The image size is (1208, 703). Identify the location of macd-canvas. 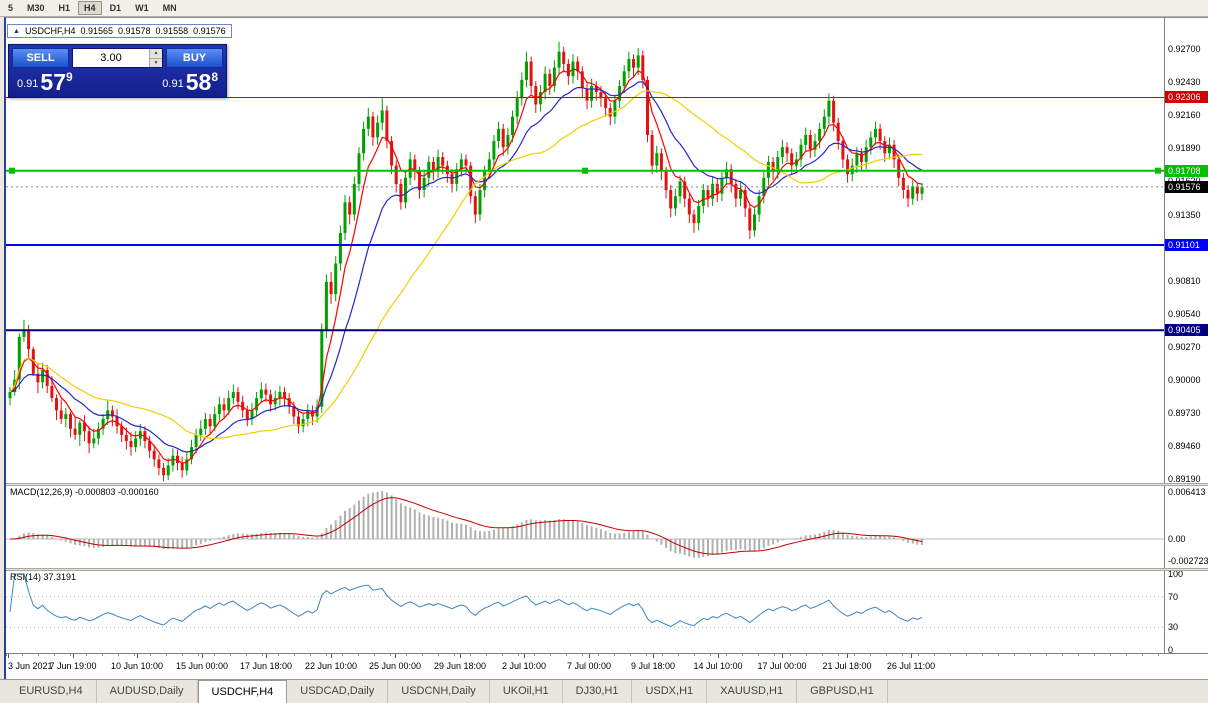
(585, 527).